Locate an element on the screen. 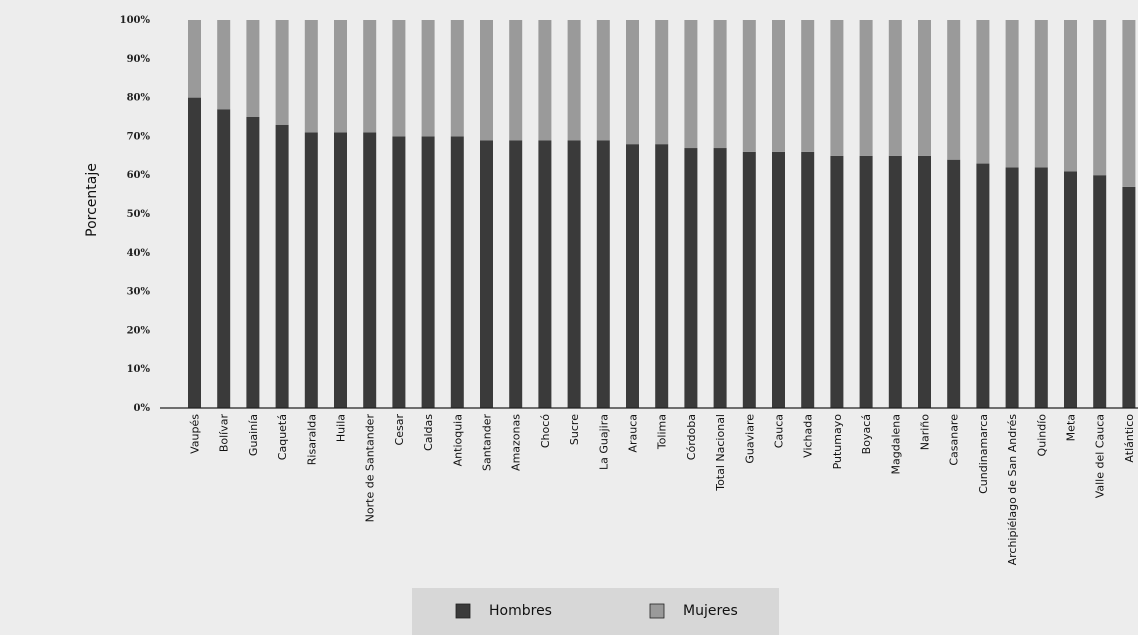 This screenshot has width=1138, height=635. y-tick-label: 30% is located at coordinates (139, 292).